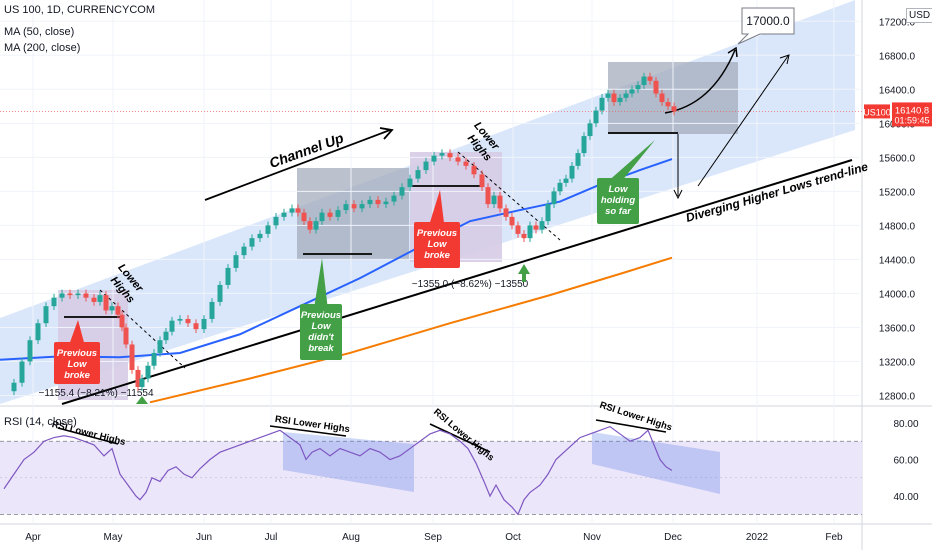 This screenshot has height=555, width=932. Describe the element at coordinates (768, 21) in the screenshot. I see `target-label: 17000.0` at that location.